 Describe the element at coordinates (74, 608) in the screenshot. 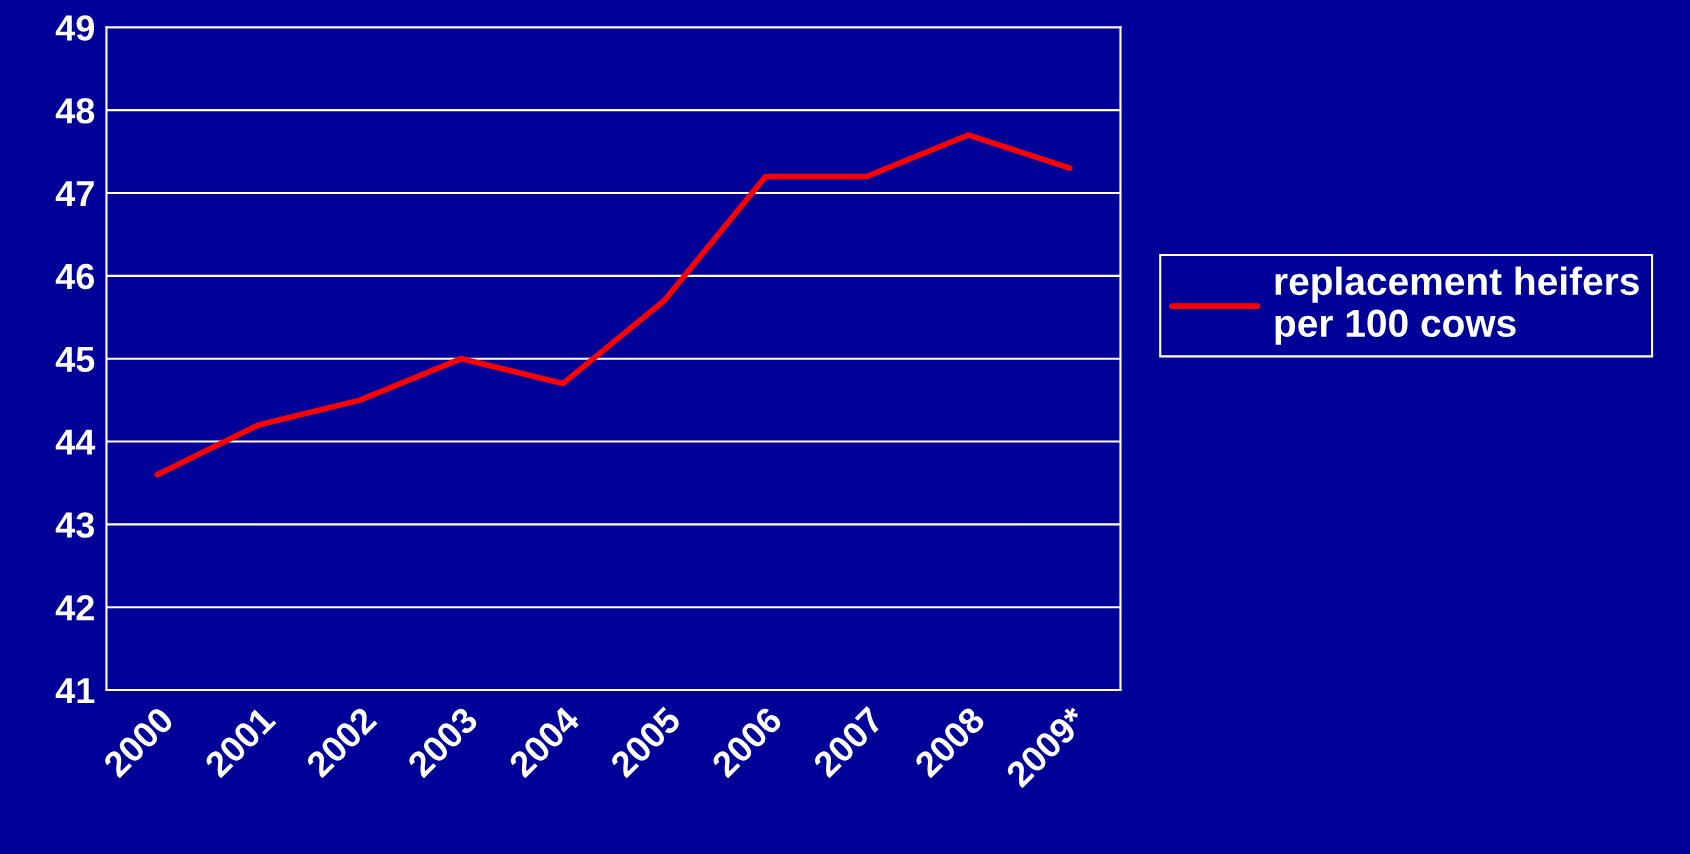

I see `y-tick-label: 42` at that location.